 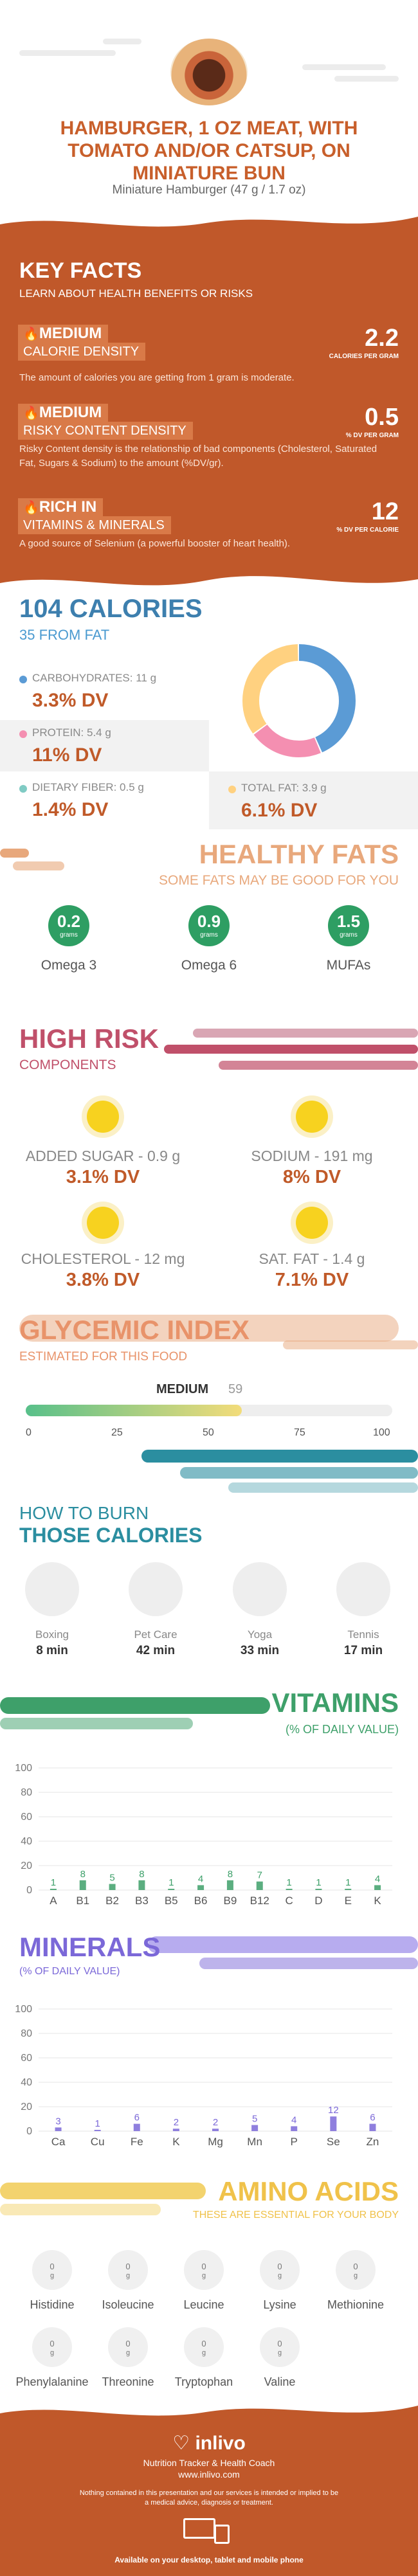 I want to click on fact-unit: % DV PER CALORIE, so click(x=368, y=530).